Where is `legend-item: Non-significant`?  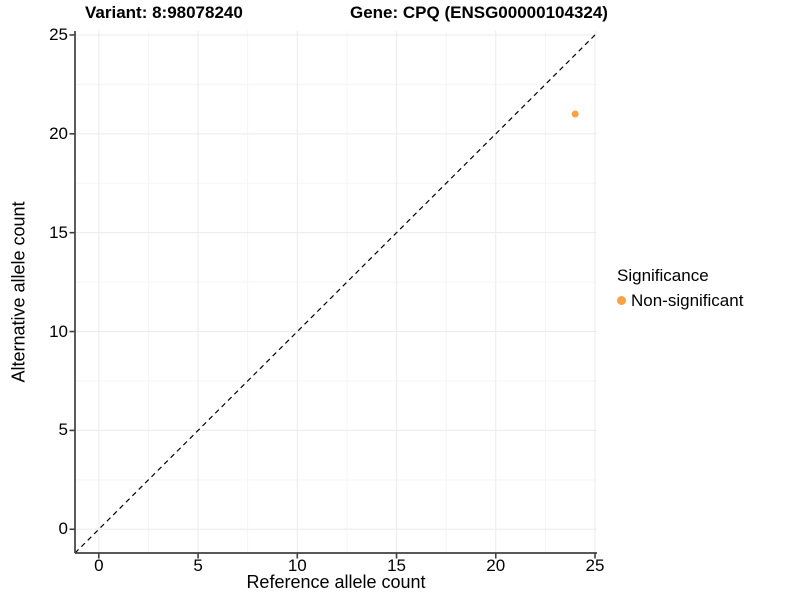 legend-item: Non-significant is located at coordinates (680, 300).